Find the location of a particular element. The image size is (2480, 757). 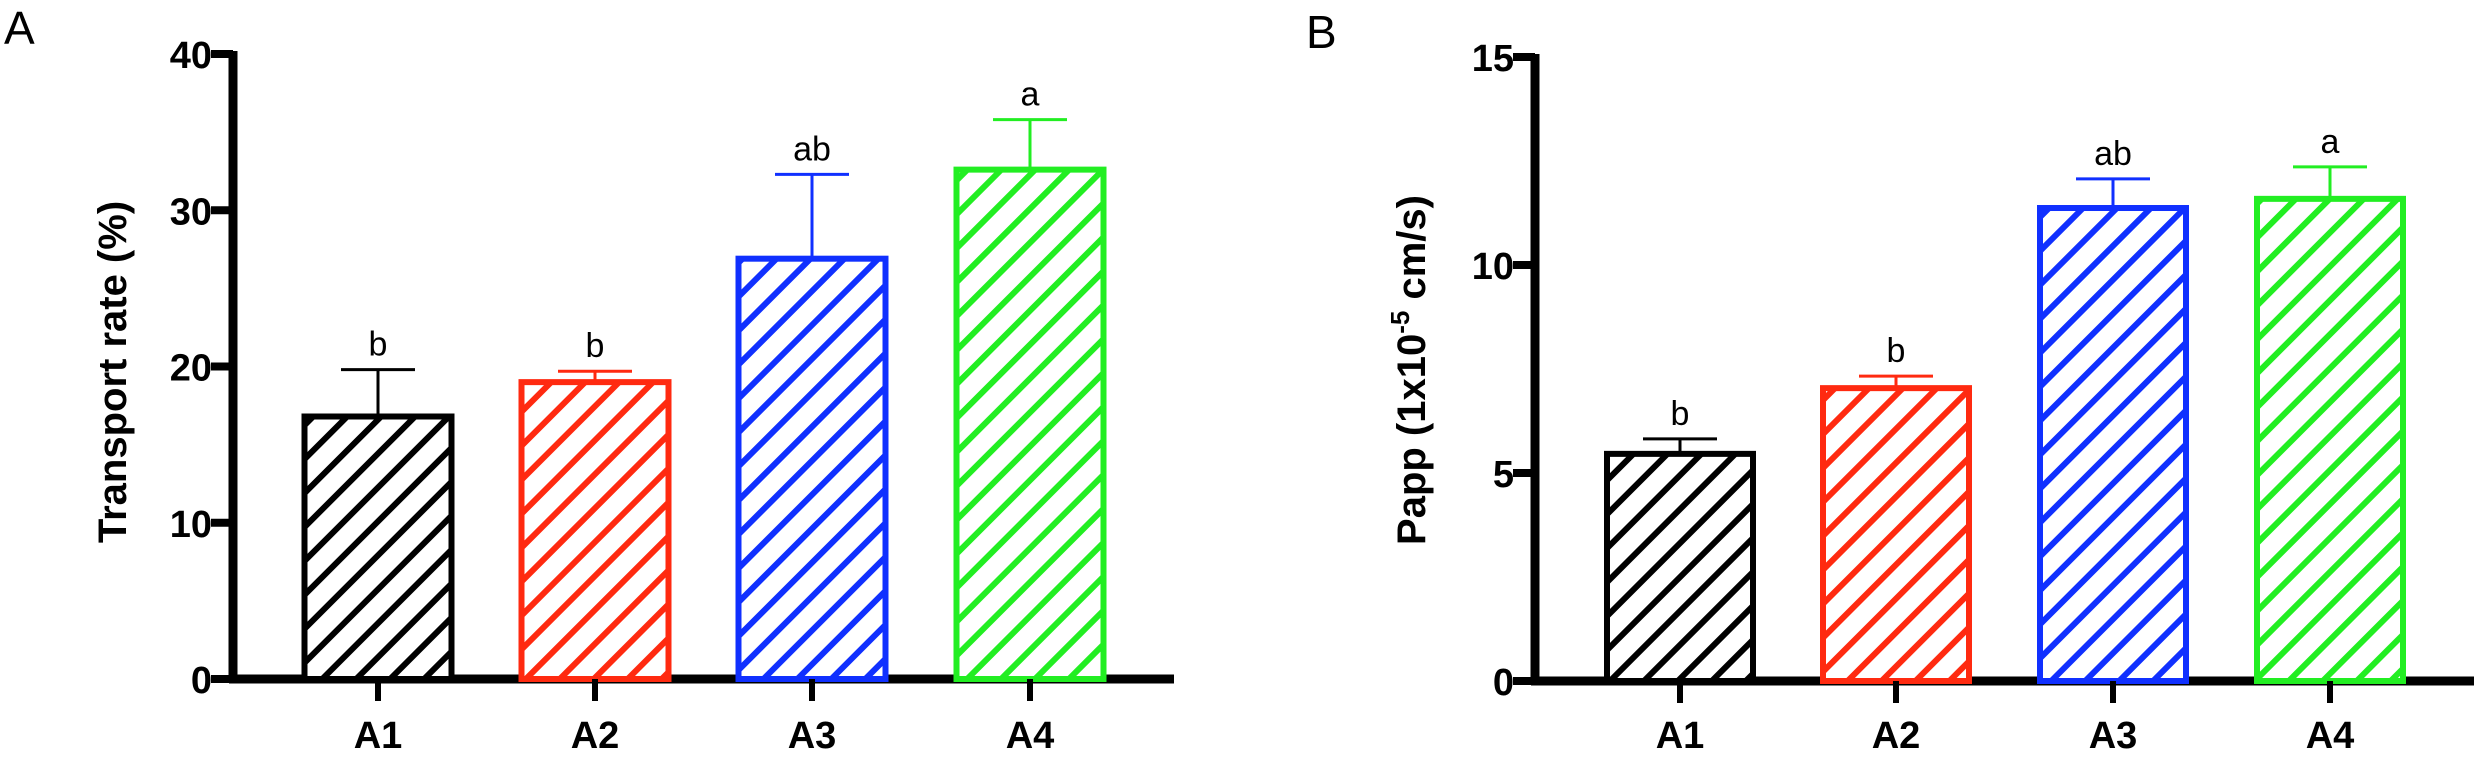

panel-b-y-axis-label: Papp (1x10-5 cm/s) is located at coordinates (1409, 370).